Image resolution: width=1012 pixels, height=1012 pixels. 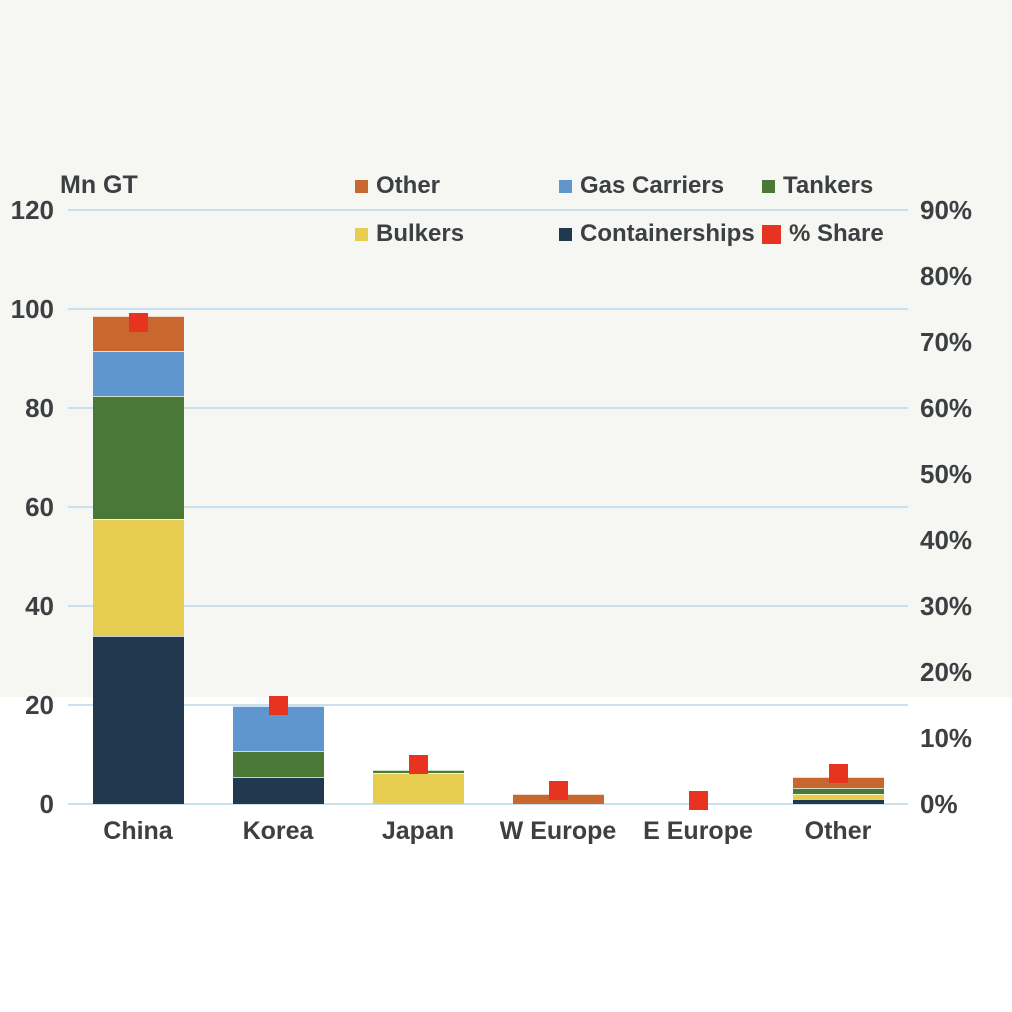 I want to click on legend-item-label: Other, so click(x=408, y=185).